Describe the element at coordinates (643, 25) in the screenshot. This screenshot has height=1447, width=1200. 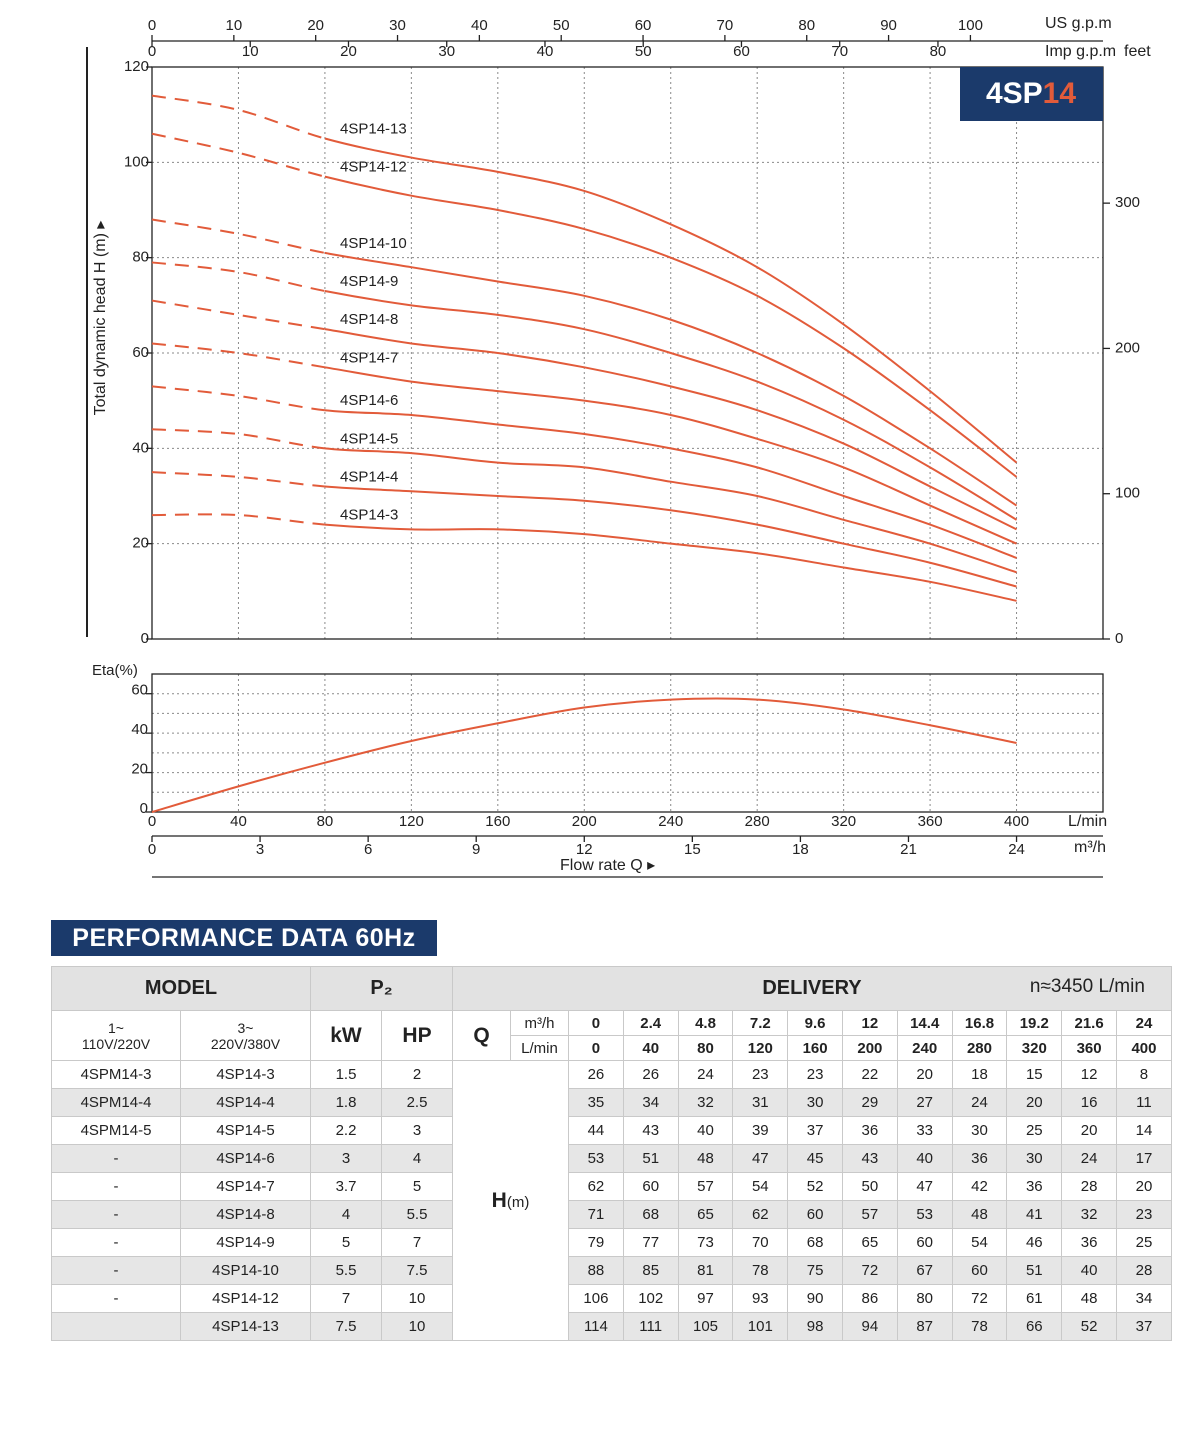
I see `top-tick-label: 60` at that location.